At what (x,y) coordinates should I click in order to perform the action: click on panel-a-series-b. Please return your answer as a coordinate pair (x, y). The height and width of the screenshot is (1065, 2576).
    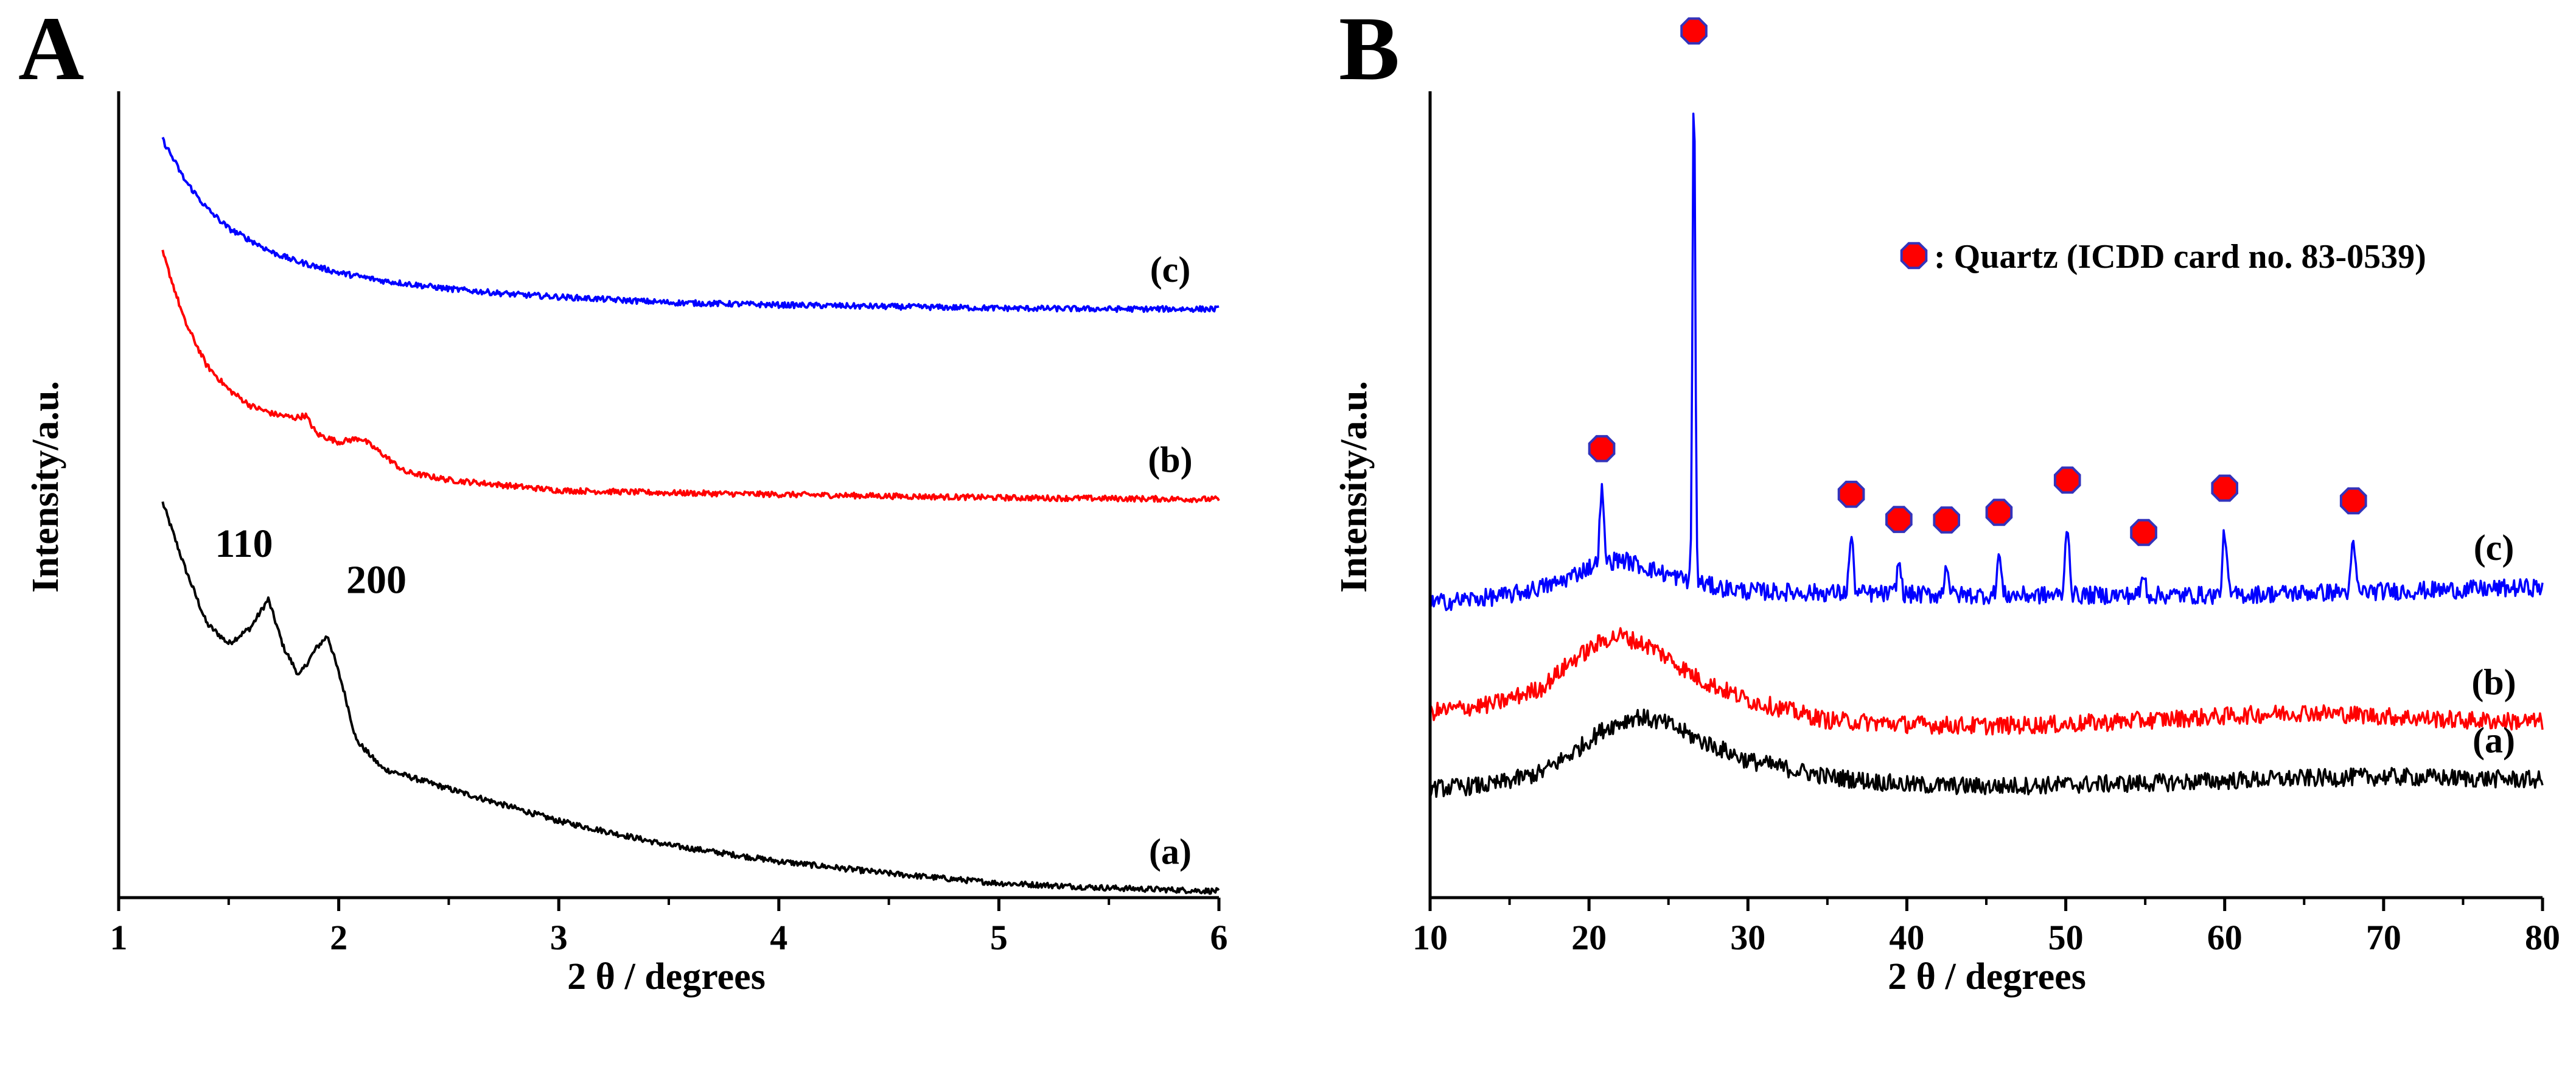
    Looking at the image, I should click on (691, 376).